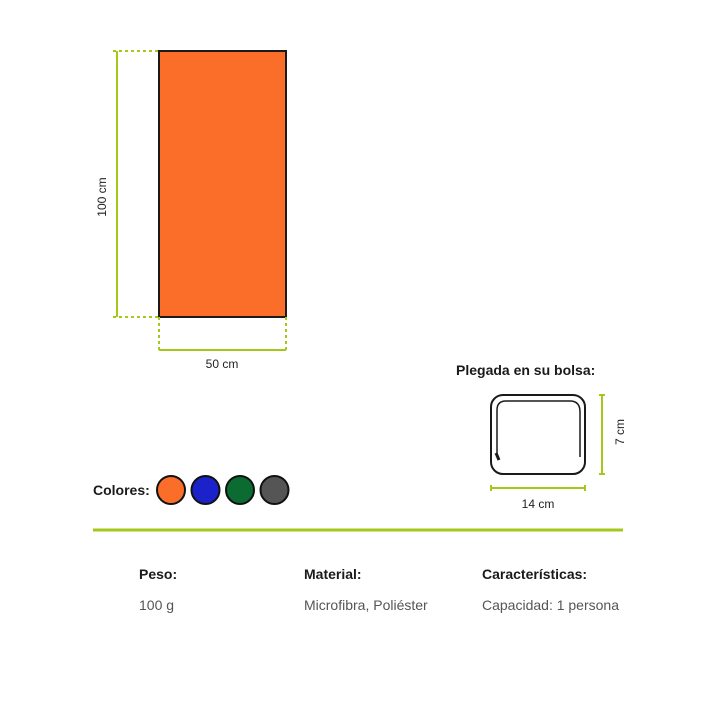 This screenshot has width=720, height=720. What do you see at coordinates (538, 428) in the screenshot?
I see `bag-zipper` at bounding box center [538, 428].